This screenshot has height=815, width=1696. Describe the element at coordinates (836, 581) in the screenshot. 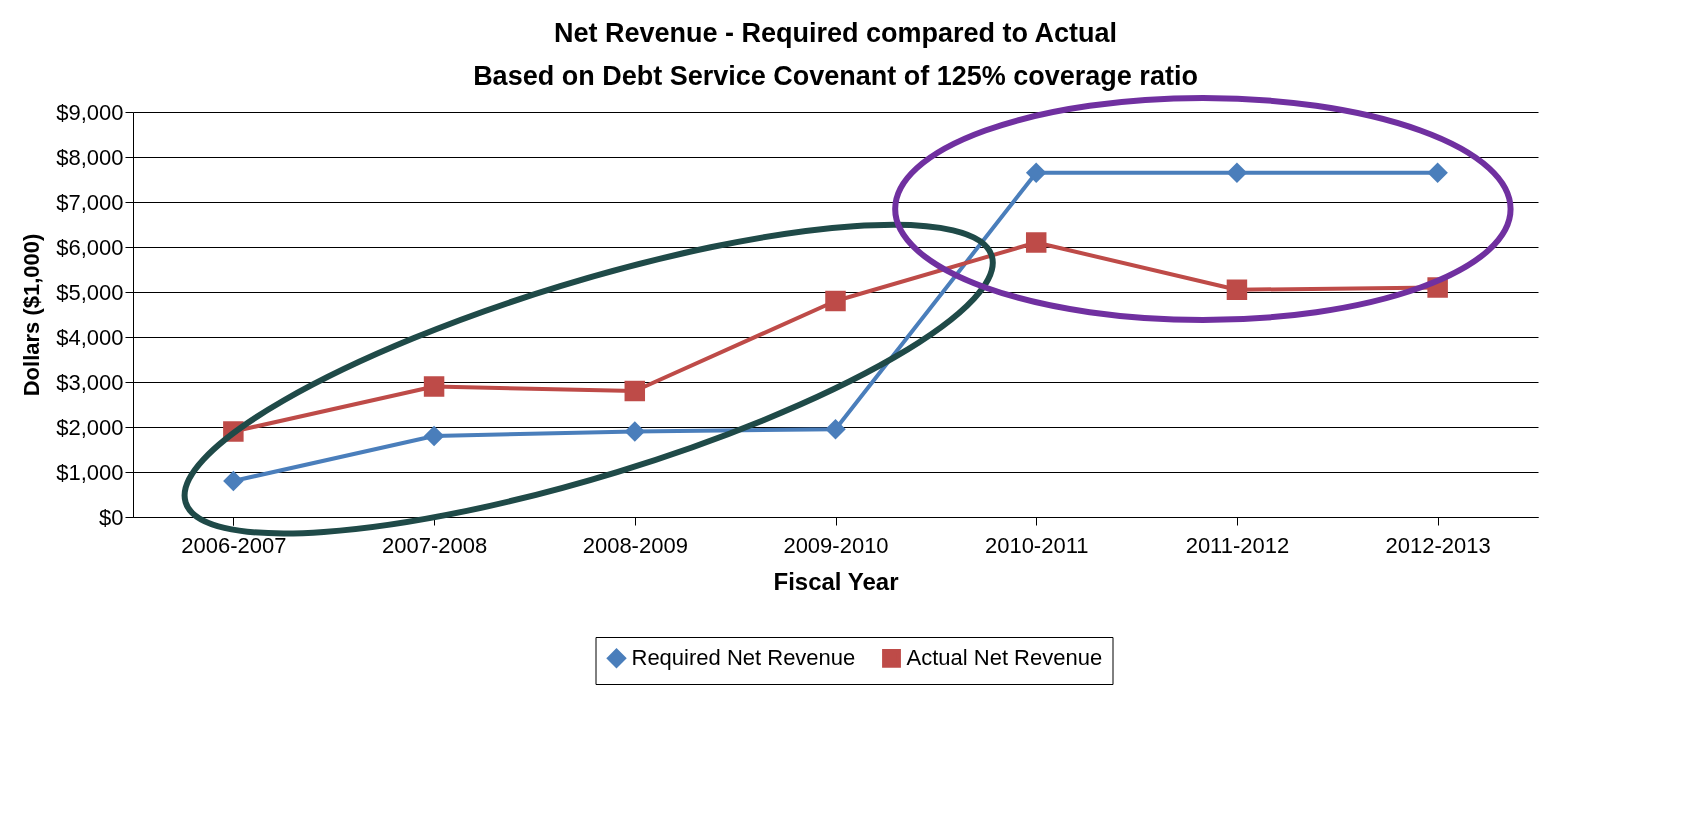

I see `x-axis-title: Fiscal Year` at that location.